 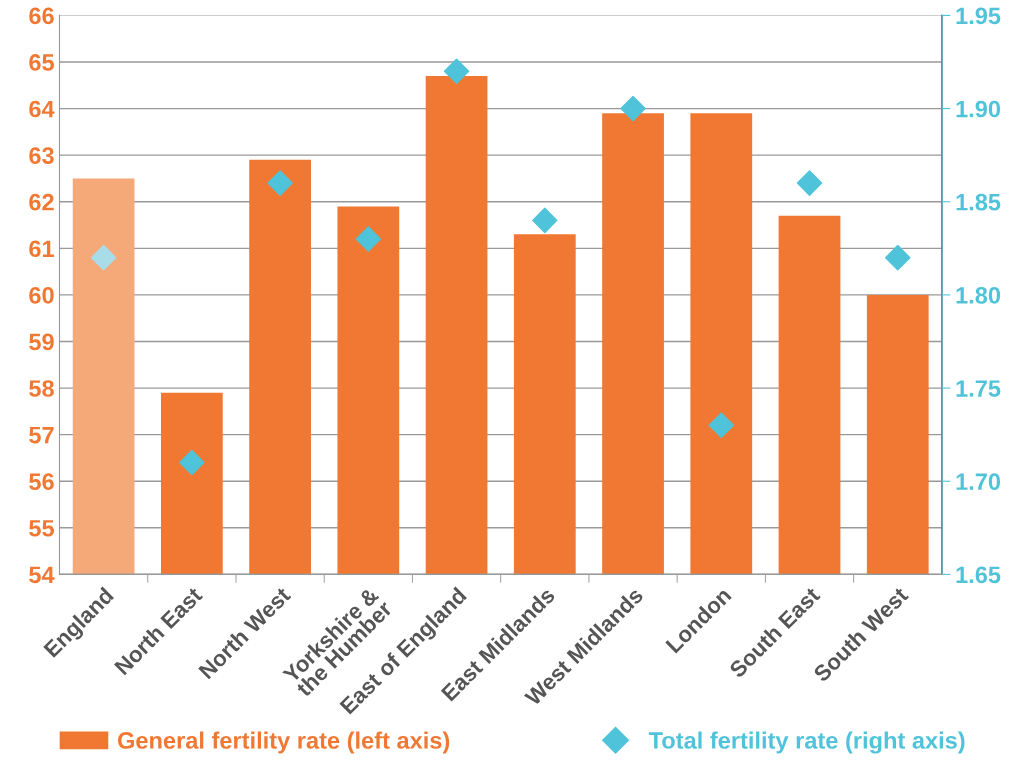 I want to click on y-tick-label: 58, so click(x=41, y=388).